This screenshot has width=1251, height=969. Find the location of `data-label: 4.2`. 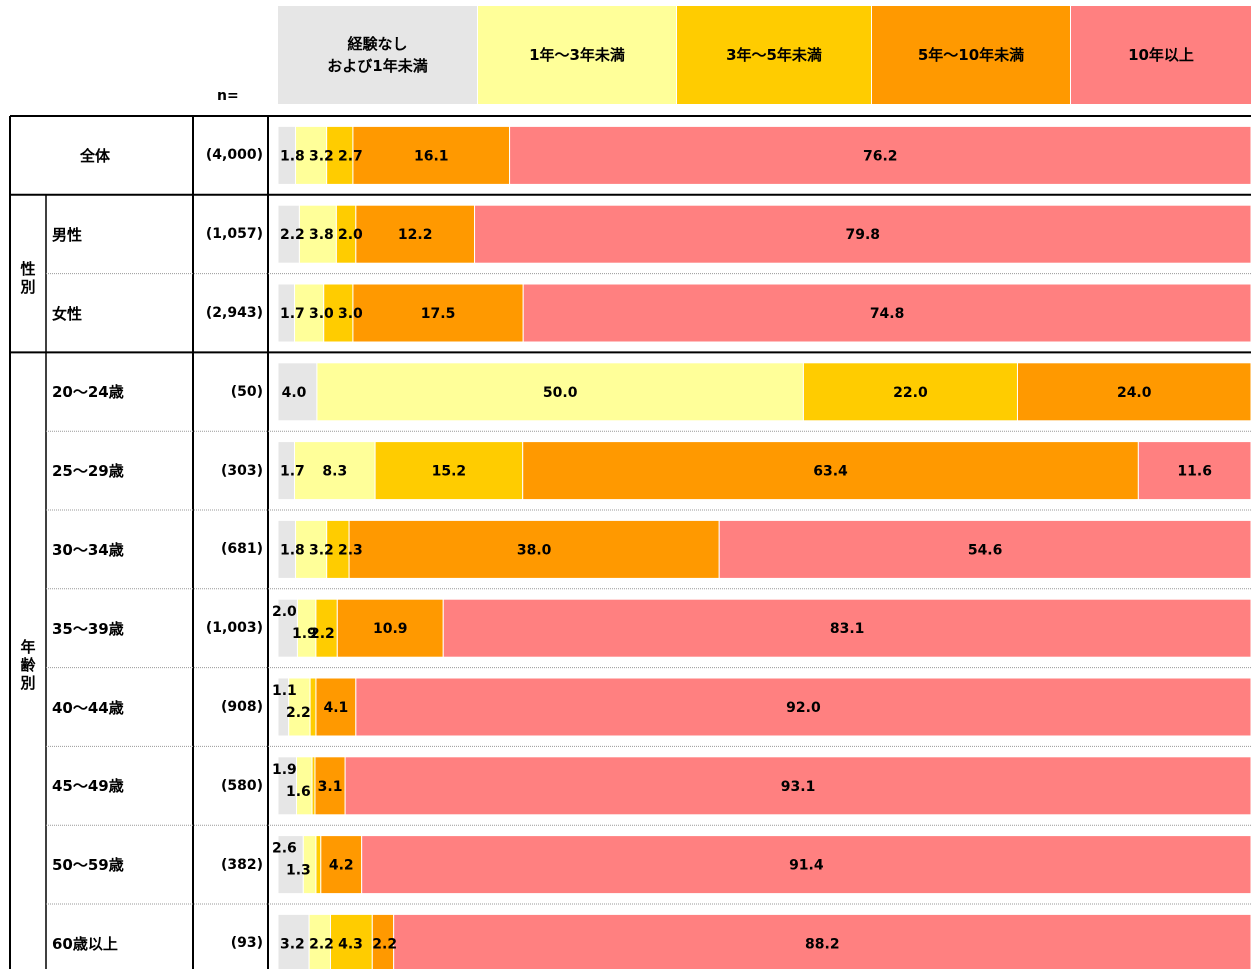

data-label: 4.2 is located at coordinates (341, 866).